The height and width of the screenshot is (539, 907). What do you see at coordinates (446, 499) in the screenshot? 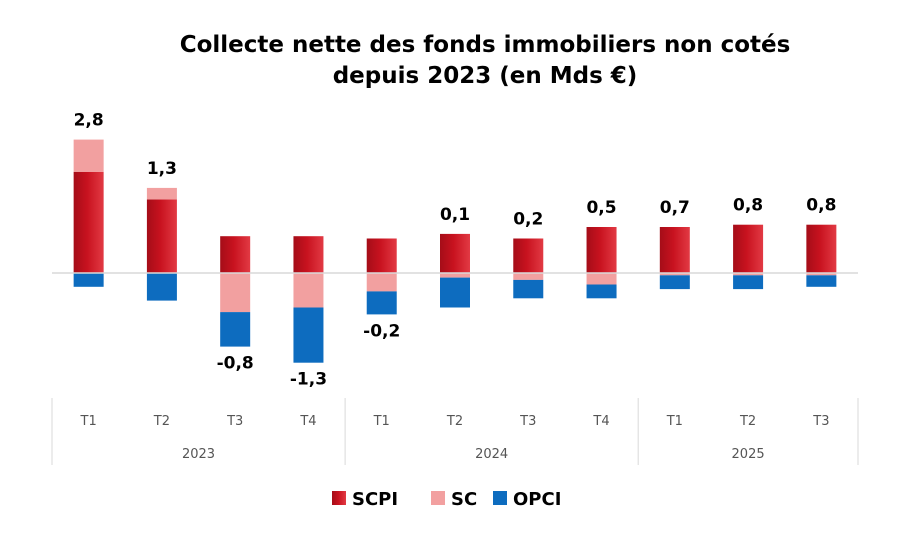
I see `legend: SCPI SC OPCI` at bounding box center [446, 499].